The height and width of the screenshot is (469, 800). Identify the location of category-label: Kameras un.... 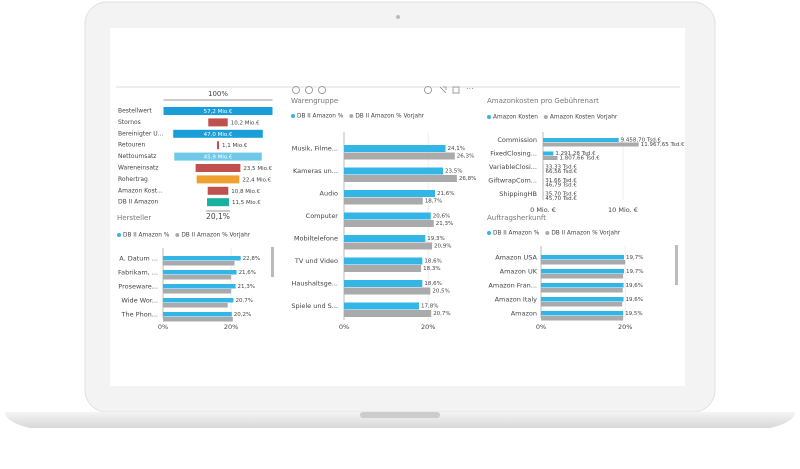
(315, 171).